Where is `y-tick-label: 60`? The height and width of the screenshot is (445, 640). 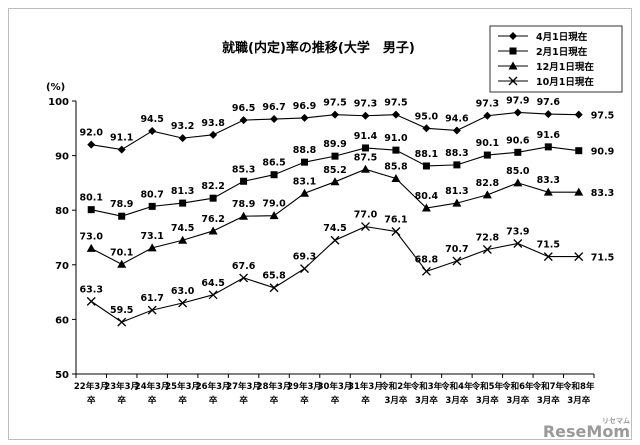 y-tick-label: 60 is located at coordinates (62, 320).